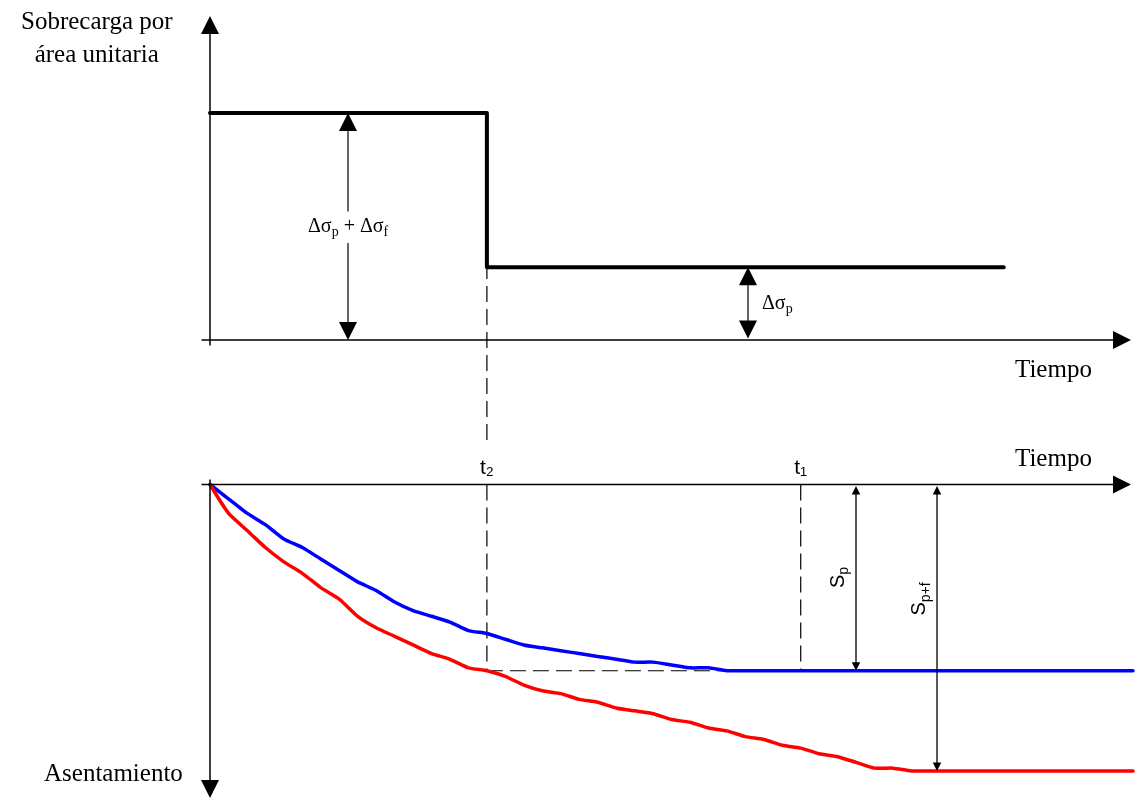  What do you see at coordinates (348, 227) in the screenshot?
I see `annotation: Δσ$_{p}$ + Δσ$_{f}$` at bounding box center [348, 227].